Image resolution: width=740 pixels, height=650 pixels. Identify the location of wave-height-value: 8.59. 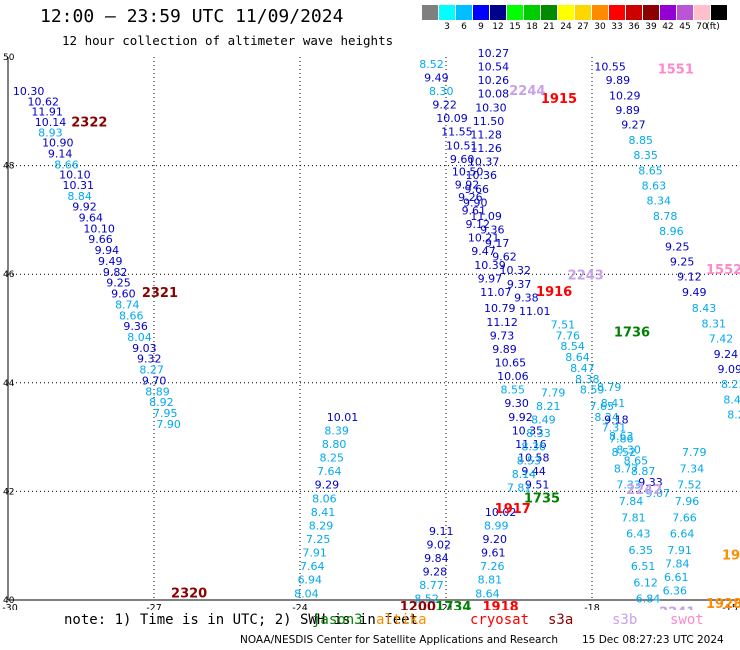
(592, 390).